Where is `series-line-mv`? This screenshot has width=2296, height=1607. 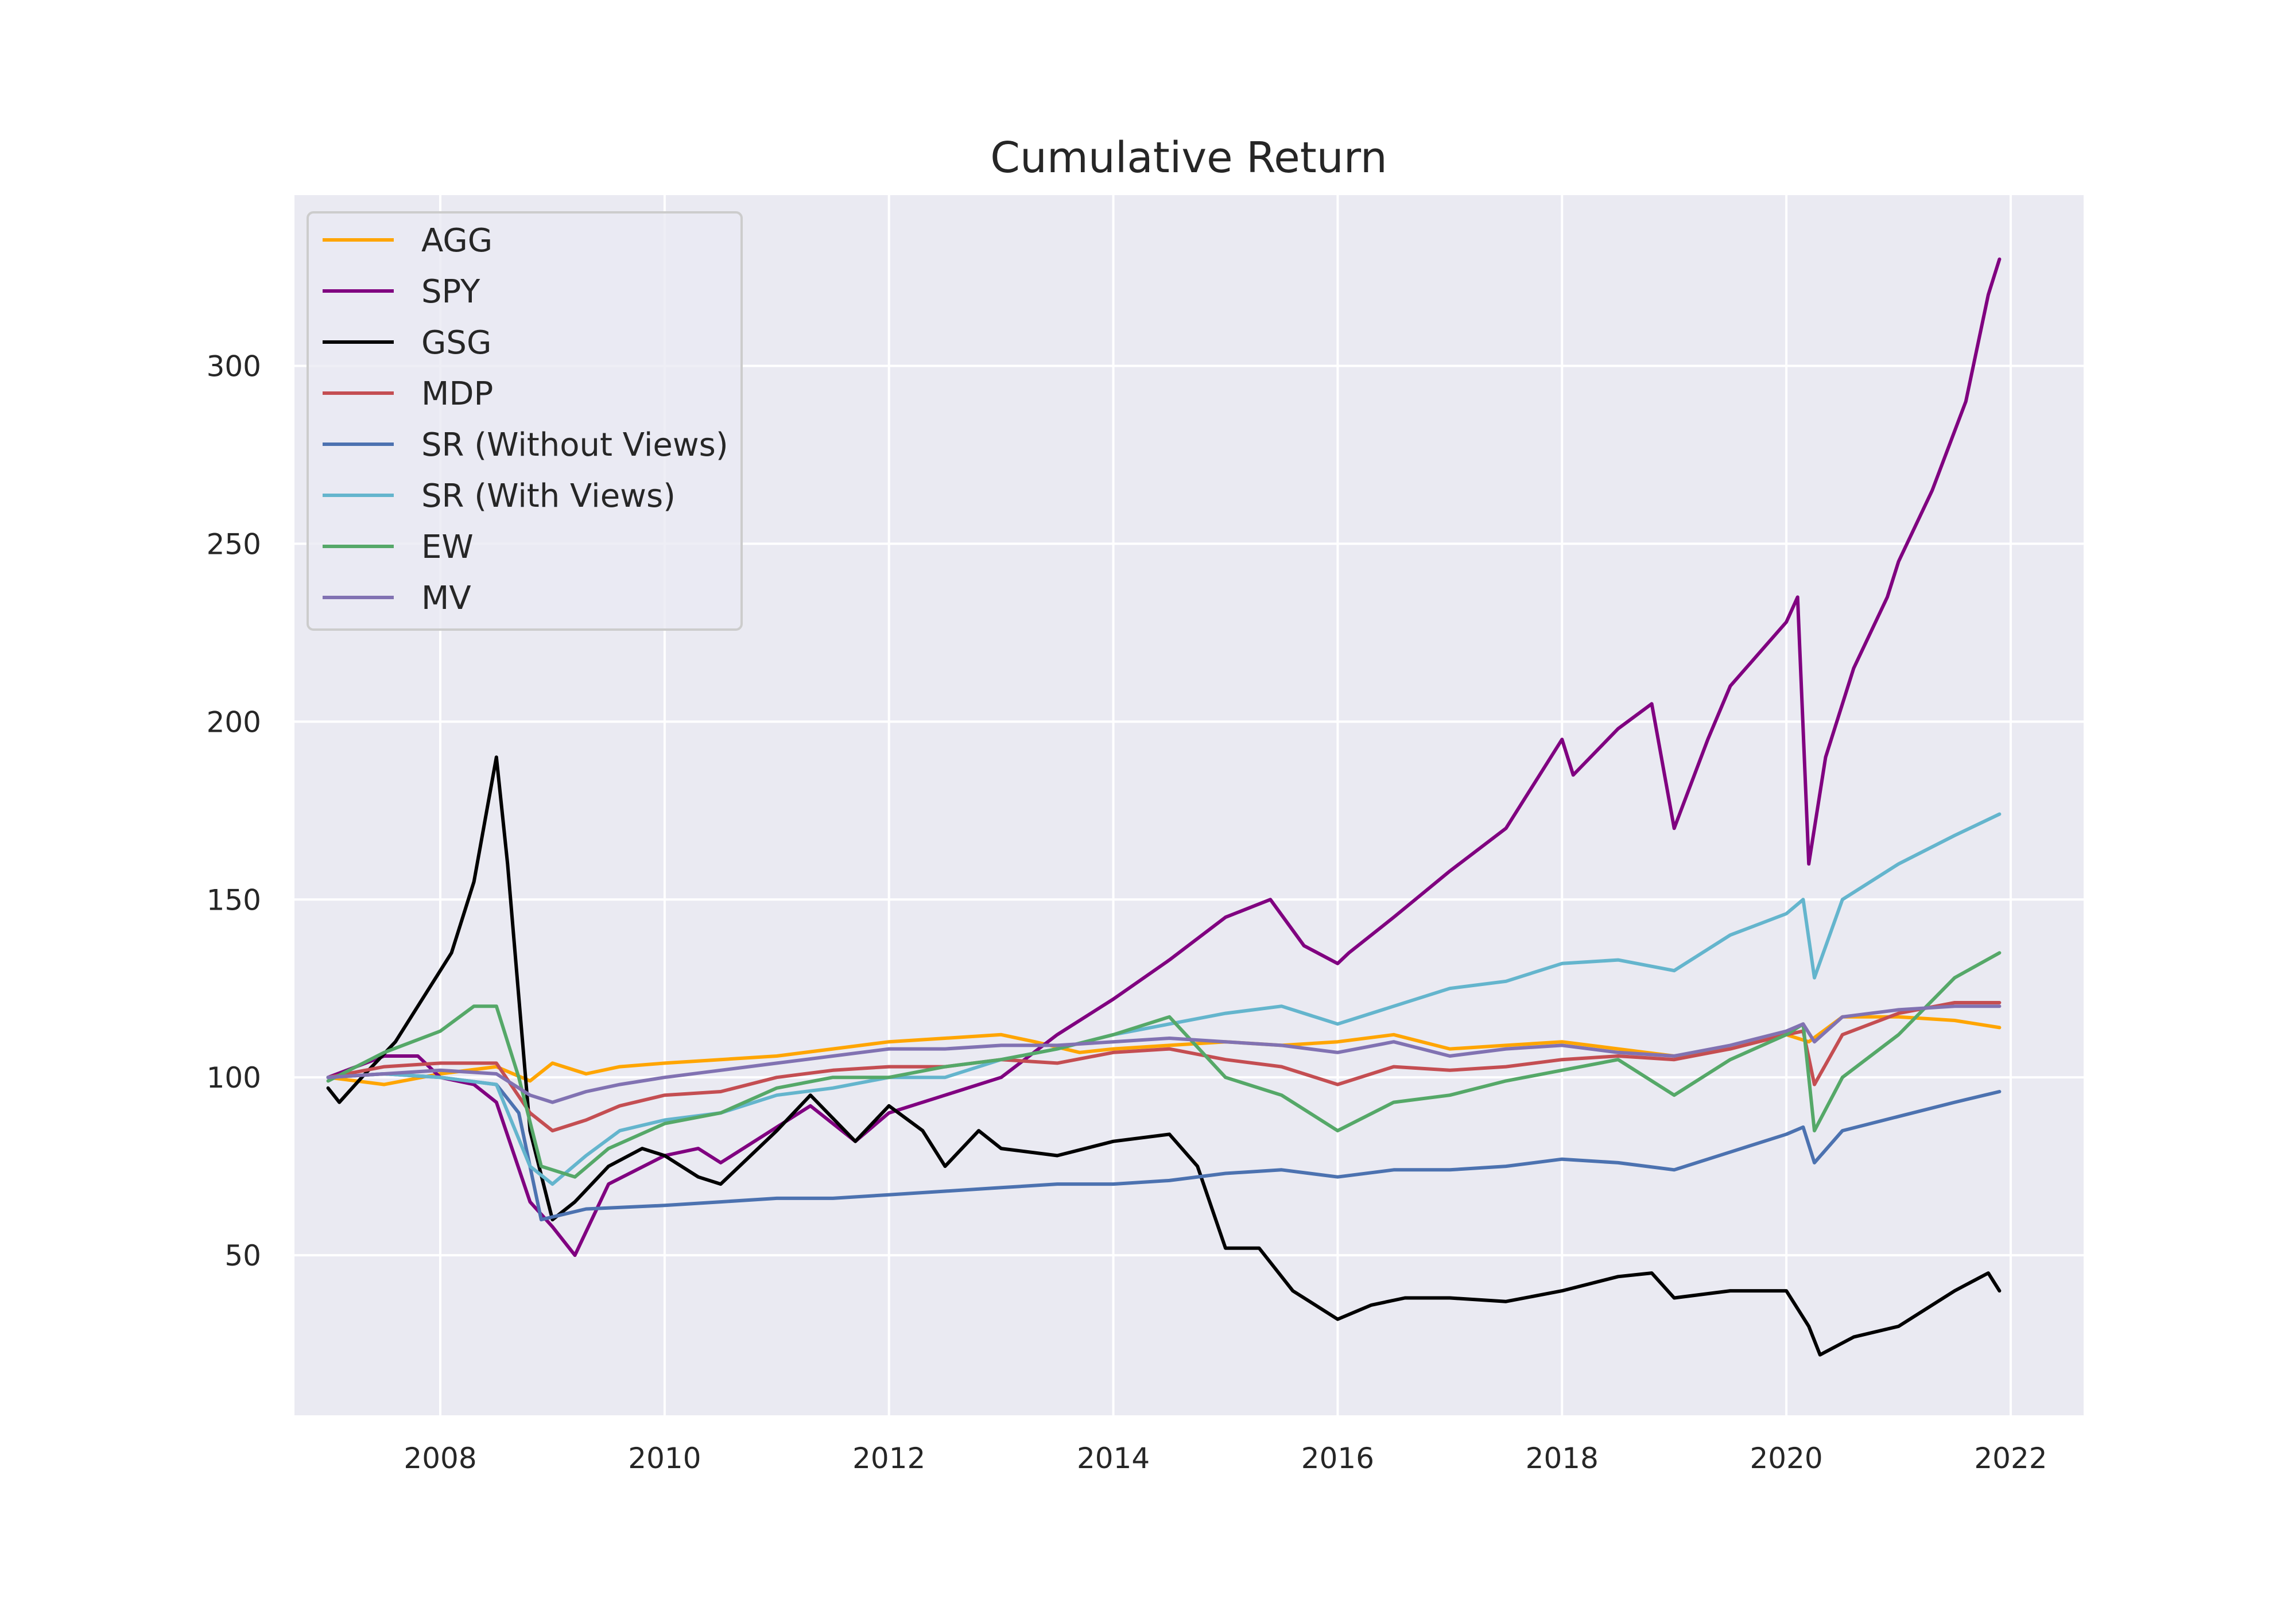 series-line-mv is located at coordinates (1164, 1054).